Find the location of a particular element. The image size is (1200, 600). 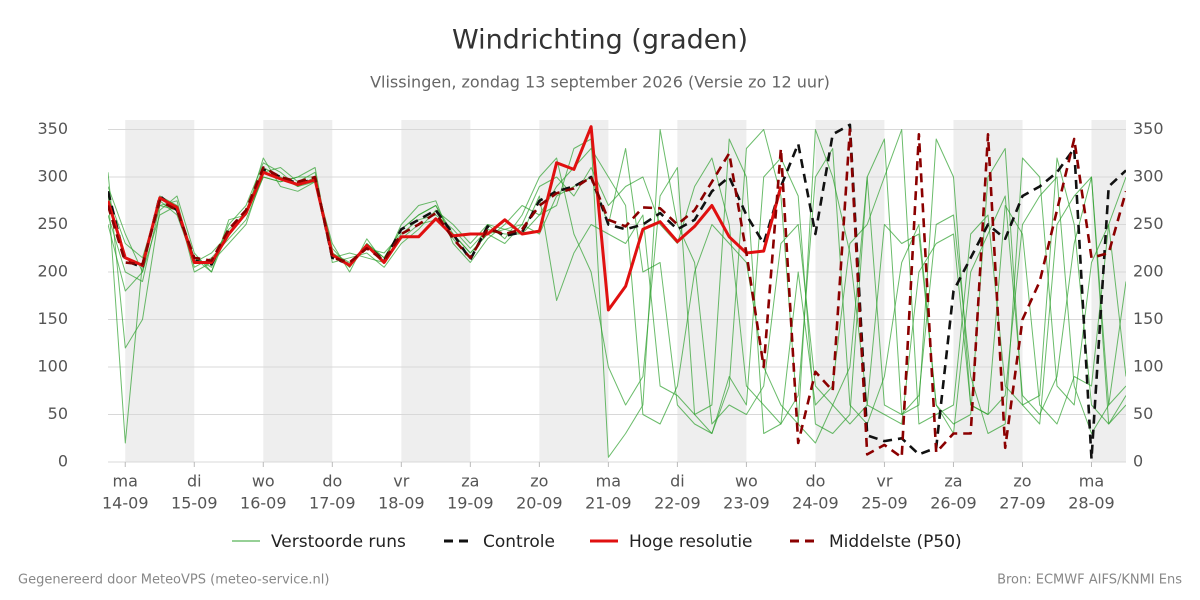

x-tick-date: 20-09 is located at coordinates (539, 503).